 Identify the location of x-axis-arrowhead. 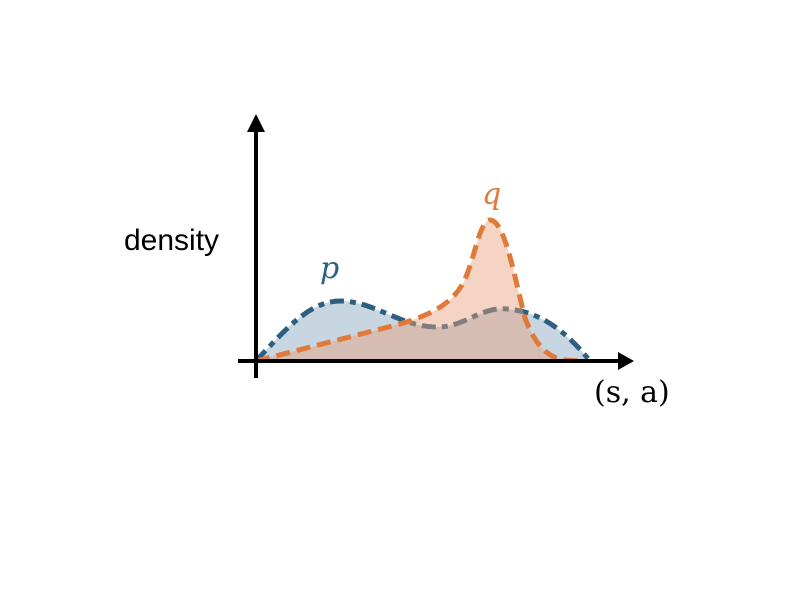
(626, 361).